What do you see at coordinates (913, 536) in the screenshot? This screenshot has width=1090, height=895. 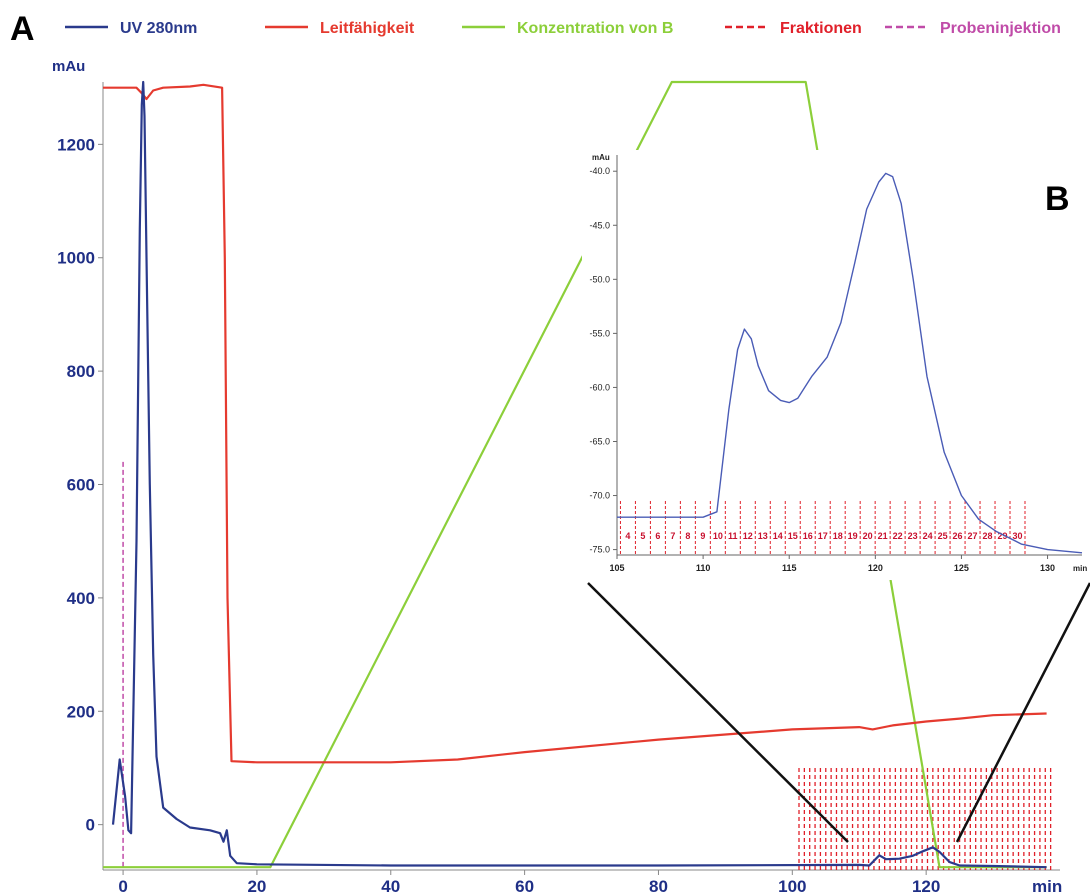 I see `inset-fraction-label: 23` at bounding box center [913, 536].